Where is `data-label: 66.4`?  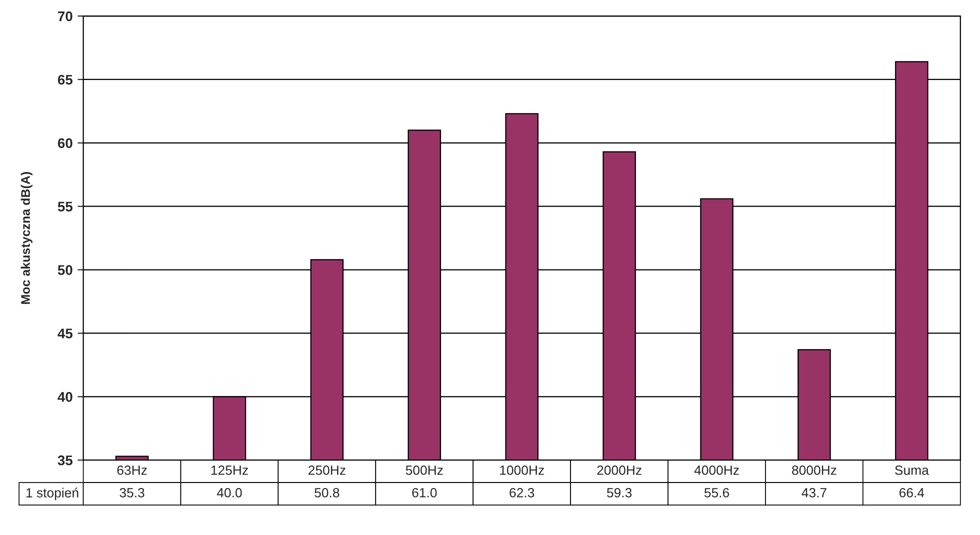 data-label: 66.4 is located at coordinates (912, 493).